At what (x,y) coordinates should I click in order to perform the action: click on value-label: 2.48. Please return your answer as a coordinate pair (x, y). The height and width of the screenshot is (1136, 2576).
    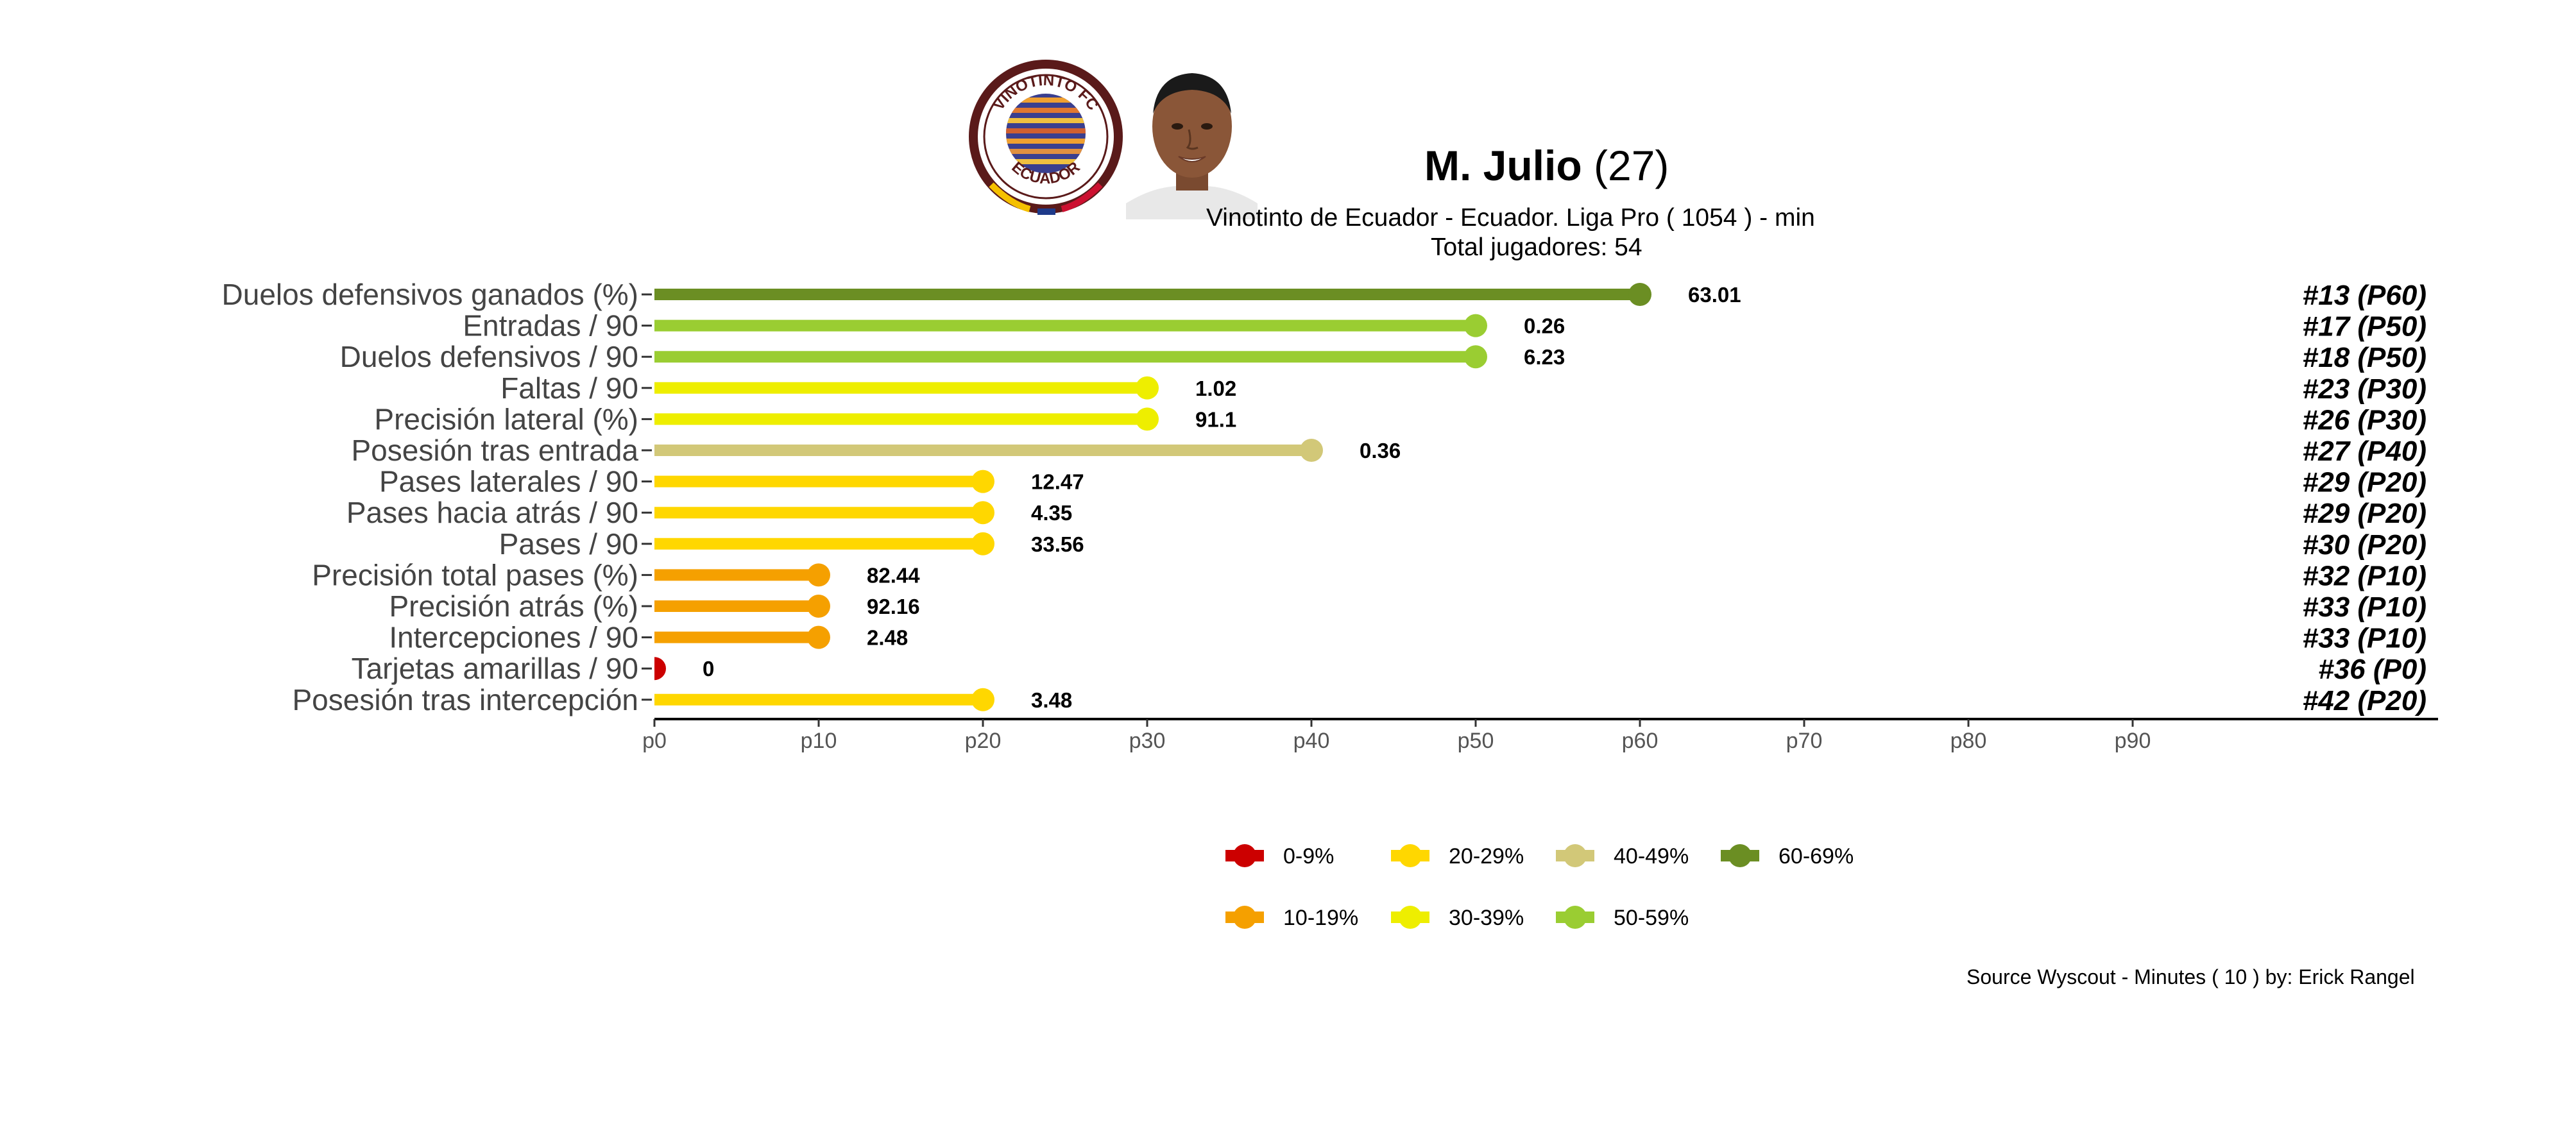
    Looking at the image, I should click on (887, 638).